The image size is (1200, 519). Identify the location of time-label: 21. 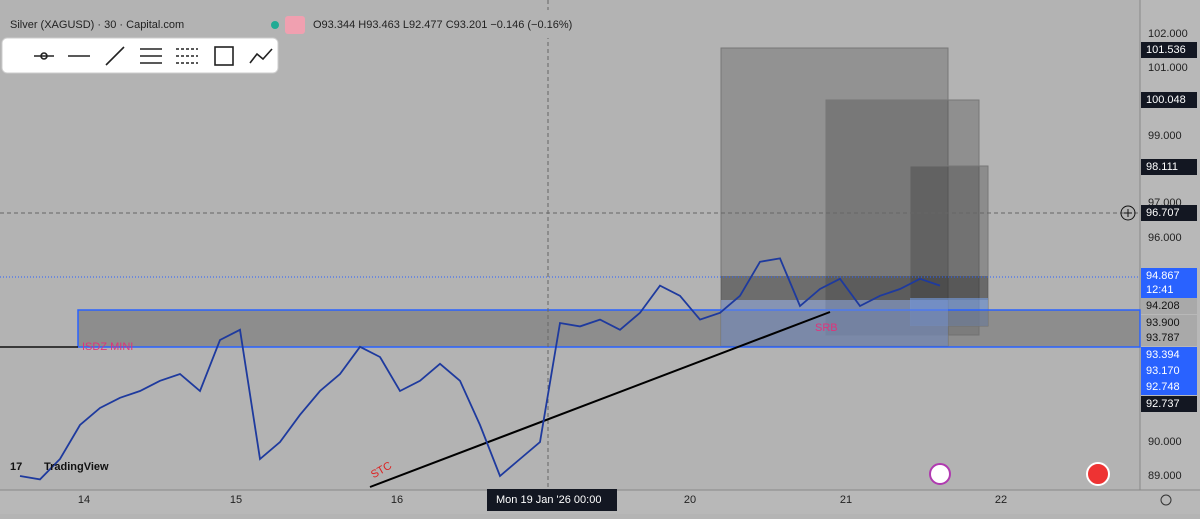
(846, 500).